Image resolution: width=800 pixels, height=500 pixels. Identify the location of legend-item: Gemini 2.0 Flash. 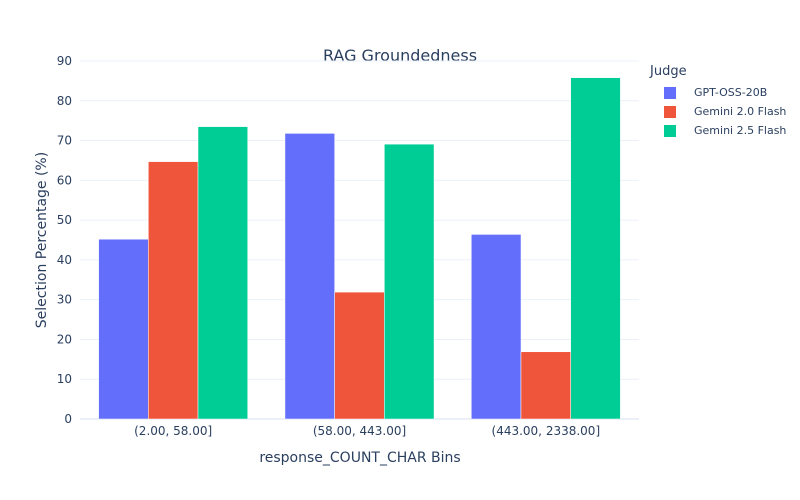
(718, 111).